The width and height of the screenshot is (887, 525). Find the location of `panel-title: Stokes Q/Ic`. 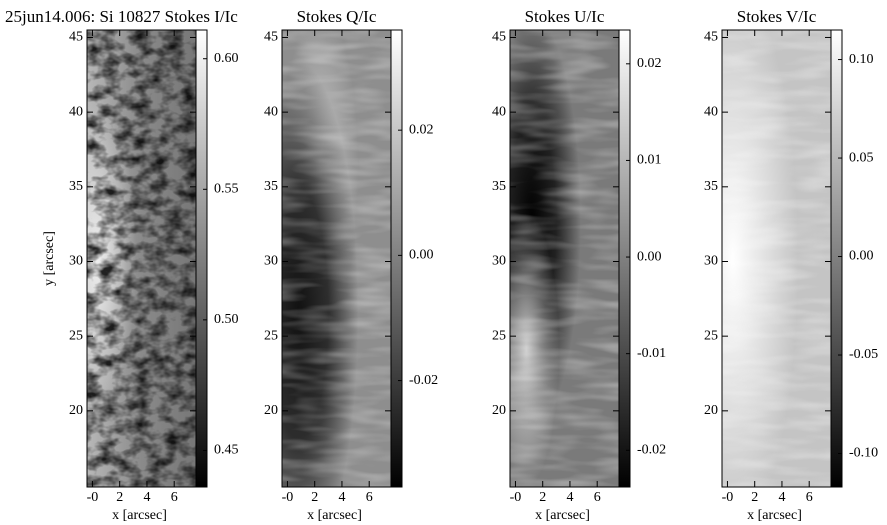

panel-title: Stokes Q/Ic is located at coordinates (337, 16).